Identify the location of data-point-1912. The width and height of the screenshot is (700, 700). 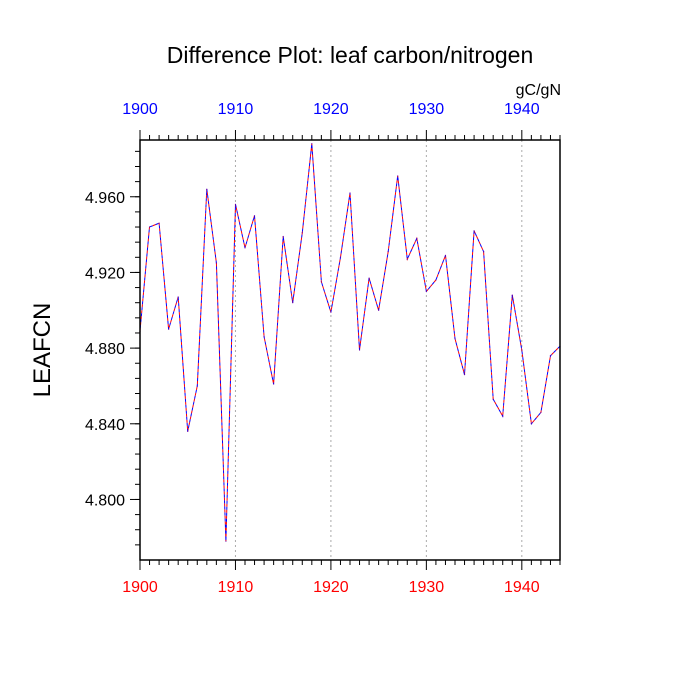
(254, 216).